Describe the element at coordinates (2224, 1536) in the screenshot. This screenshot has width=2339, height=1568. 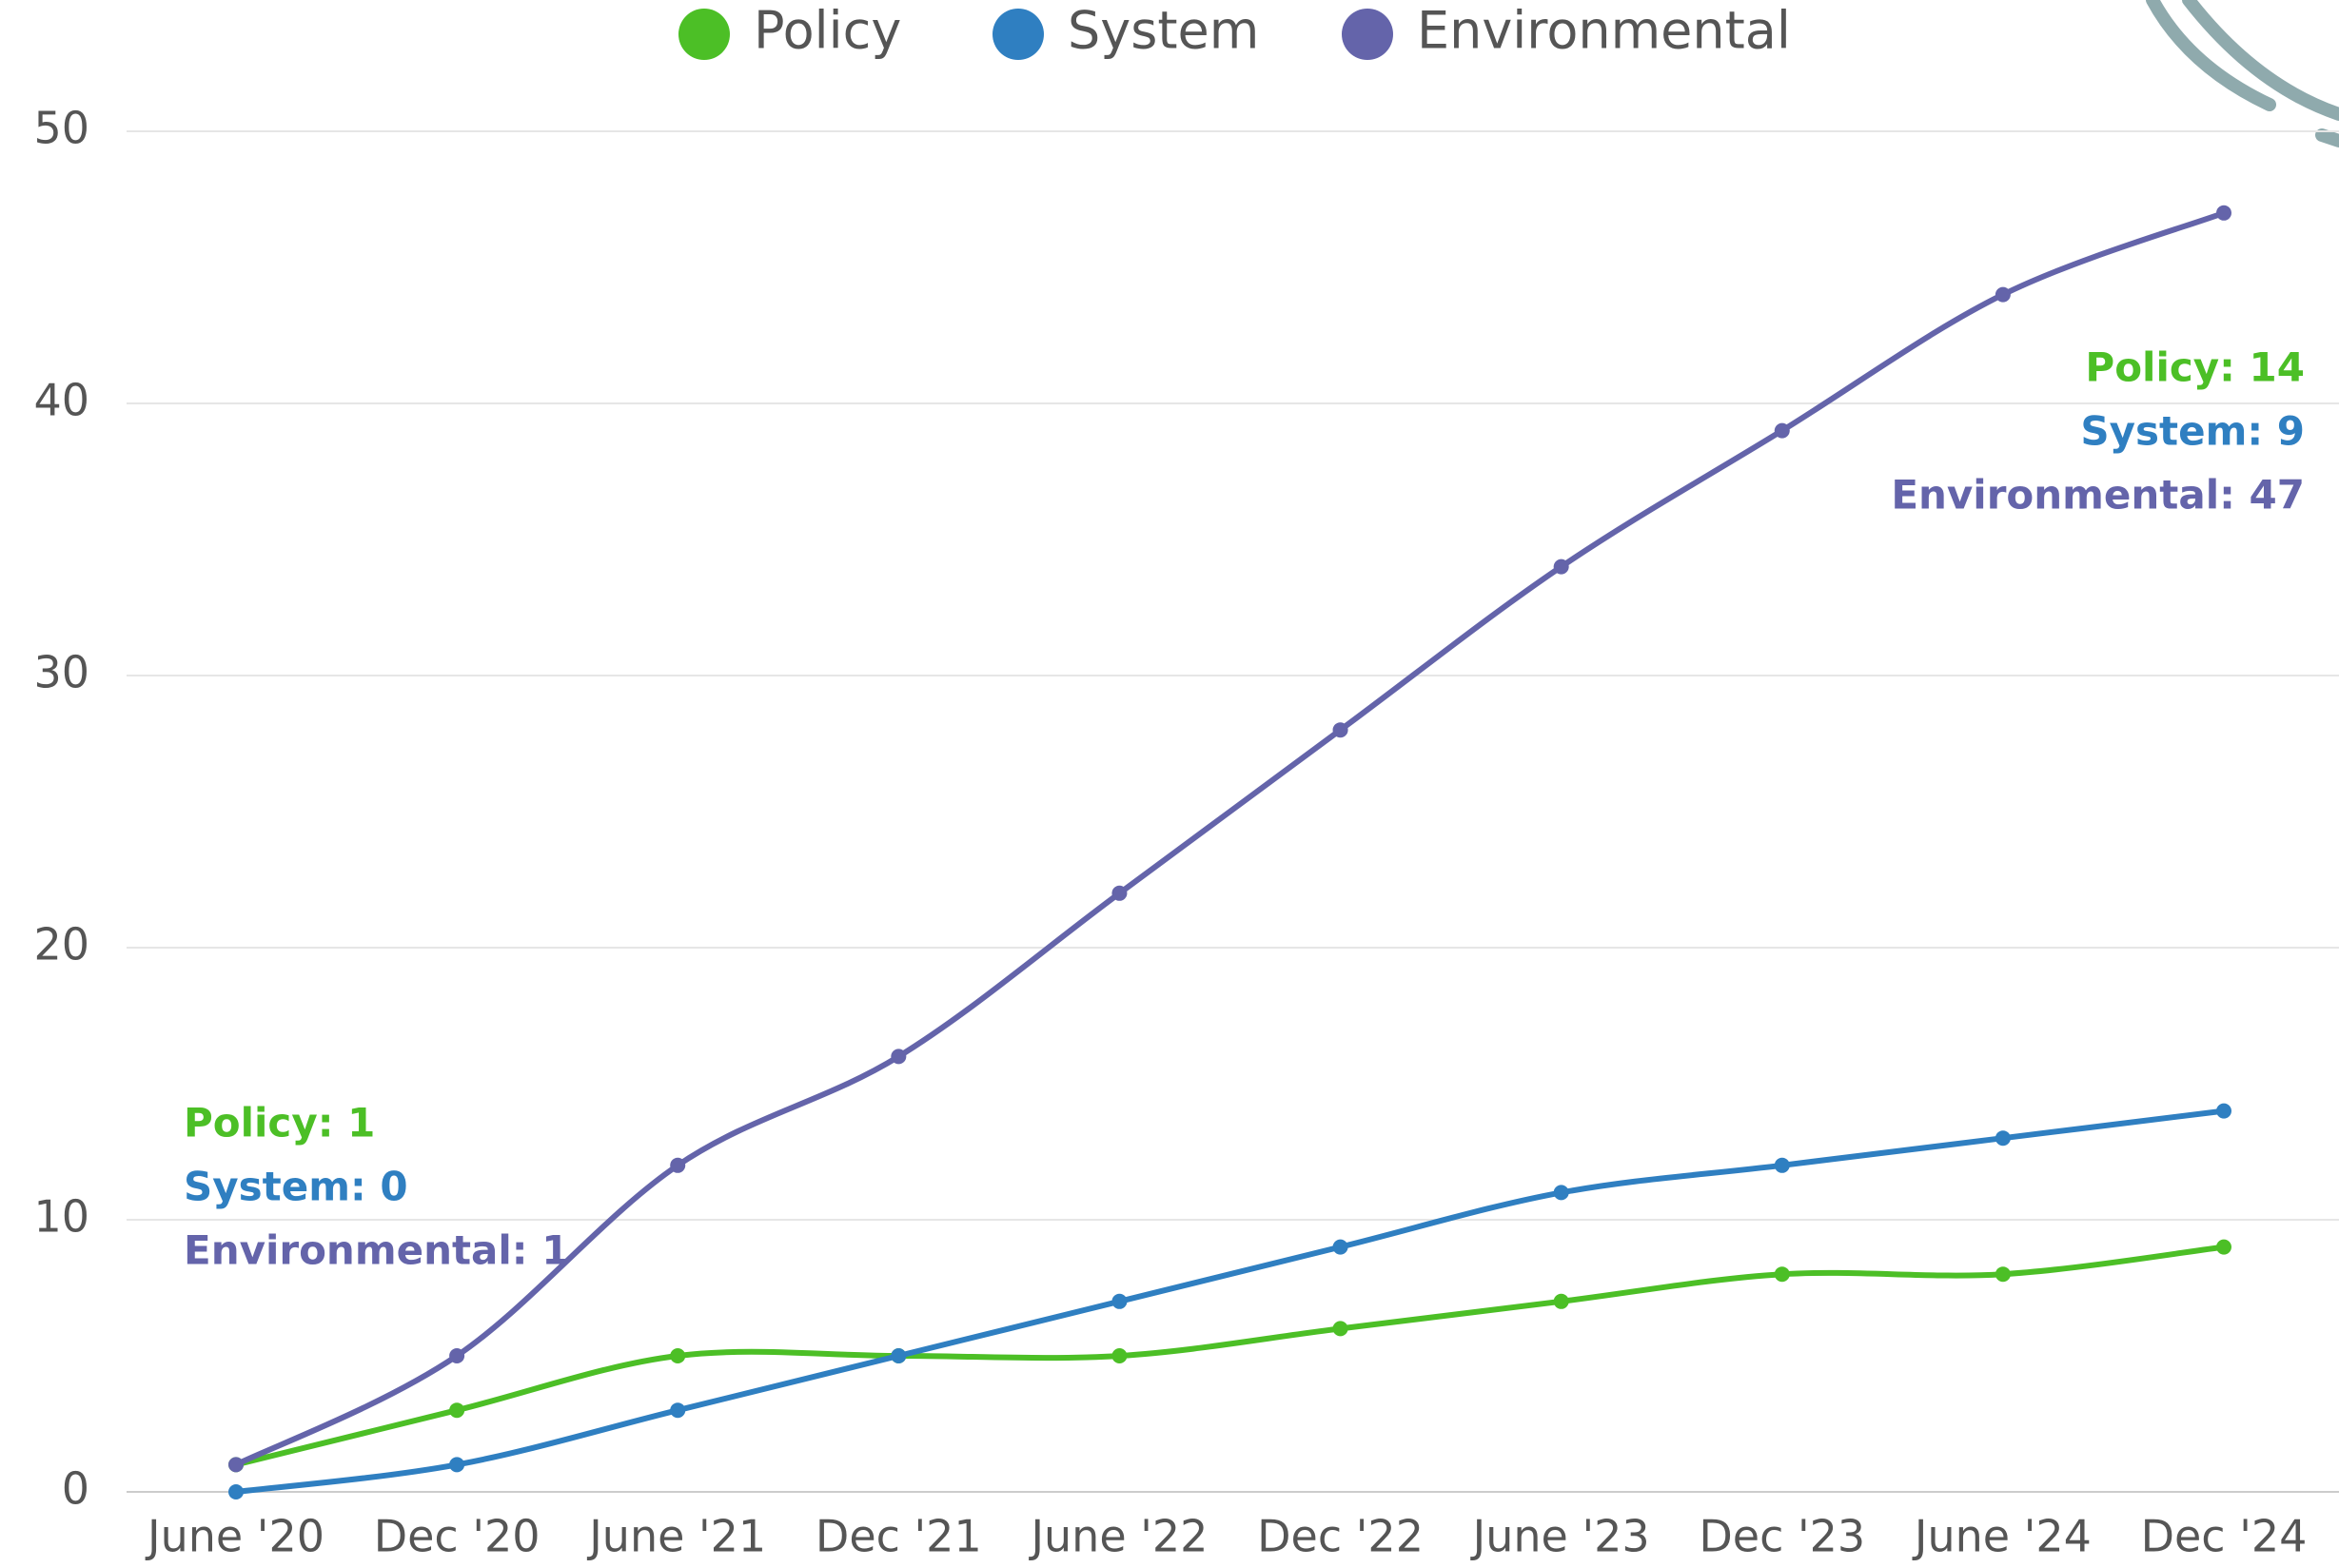
I see `x-tick-label: Dec '24` at that location.